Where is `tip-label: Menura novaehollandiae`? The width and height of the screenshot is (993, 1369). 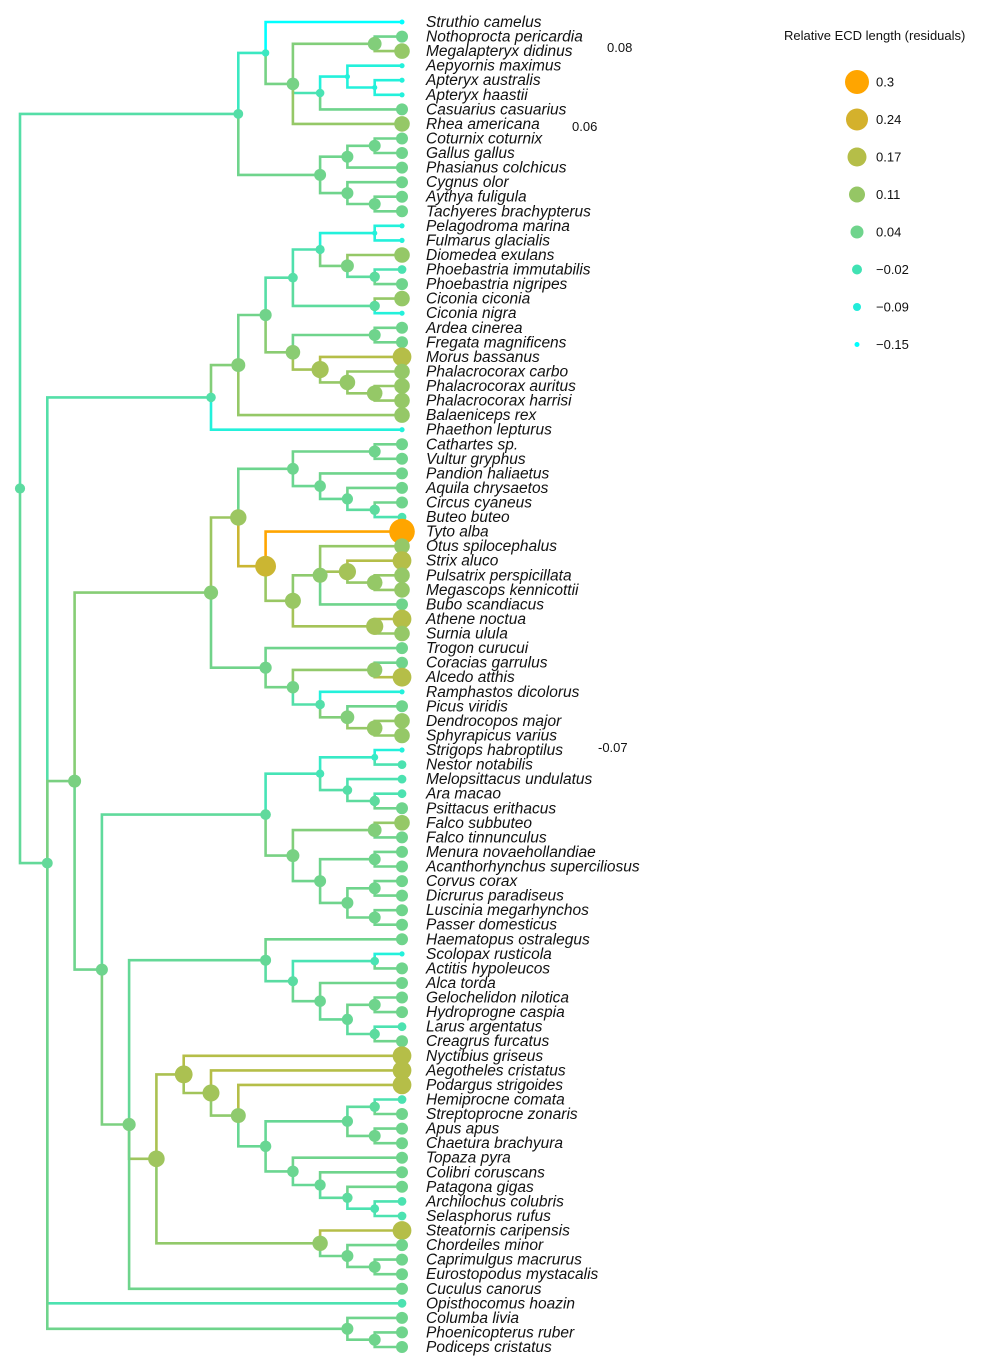
tip-label: Menura novaehollandiae is located at coordinates (511, 852).